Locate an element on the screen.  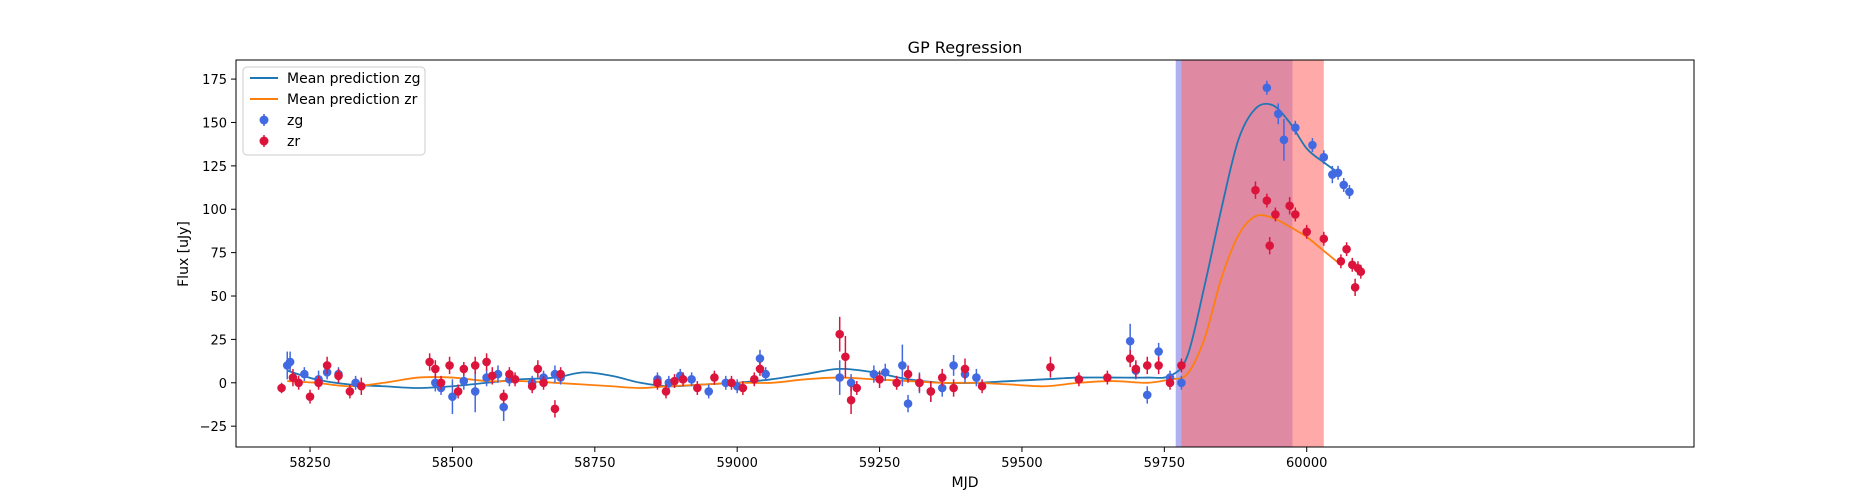
legend-label-zr: zr is located at coordinates (293, 142).